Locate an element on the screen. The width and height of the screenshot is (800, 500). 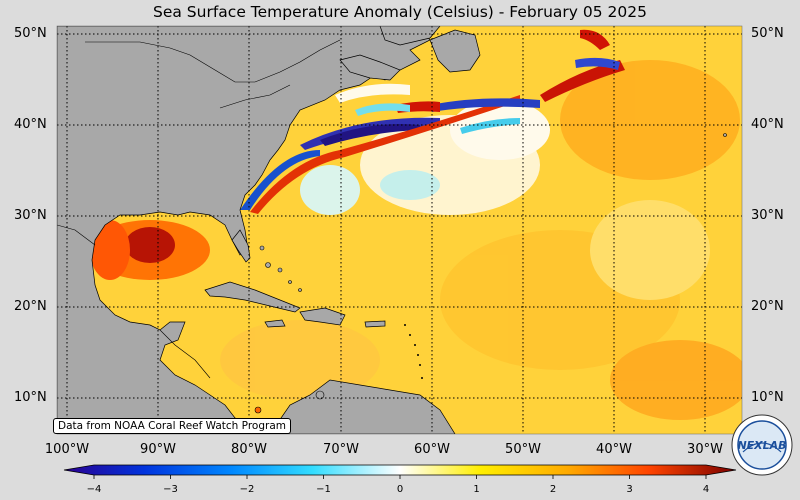
lat-label-50-left: 50°N is located at coordinates (30, 33).